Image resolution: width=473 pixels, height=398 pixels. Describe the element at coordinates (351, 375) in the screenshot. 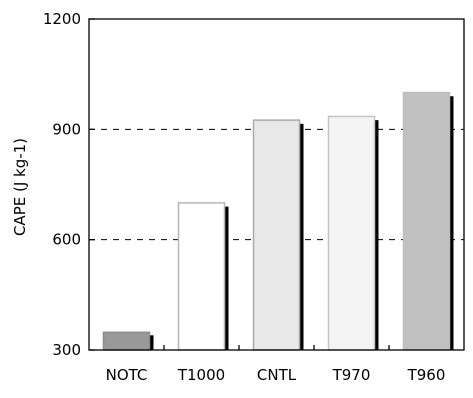

I see `x-tick-label: T970` at that location.